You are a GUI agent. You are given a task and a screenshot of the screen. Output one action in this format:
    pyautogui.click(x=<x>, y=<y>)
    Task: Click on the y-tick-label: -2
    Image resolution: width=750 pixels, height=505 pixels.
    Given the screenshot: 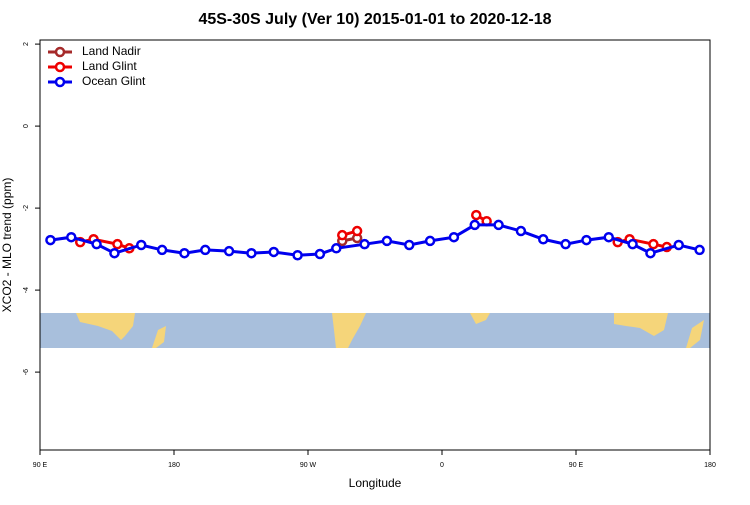 What is the action you would take?
    pyautogui.click(x=26, y=208)
    